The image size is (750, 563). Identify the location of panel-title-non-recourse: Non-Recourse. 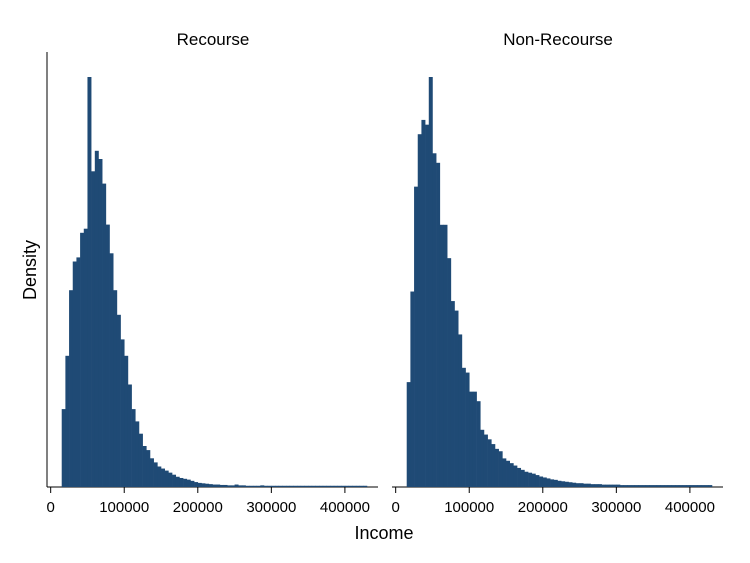
(558, 39).